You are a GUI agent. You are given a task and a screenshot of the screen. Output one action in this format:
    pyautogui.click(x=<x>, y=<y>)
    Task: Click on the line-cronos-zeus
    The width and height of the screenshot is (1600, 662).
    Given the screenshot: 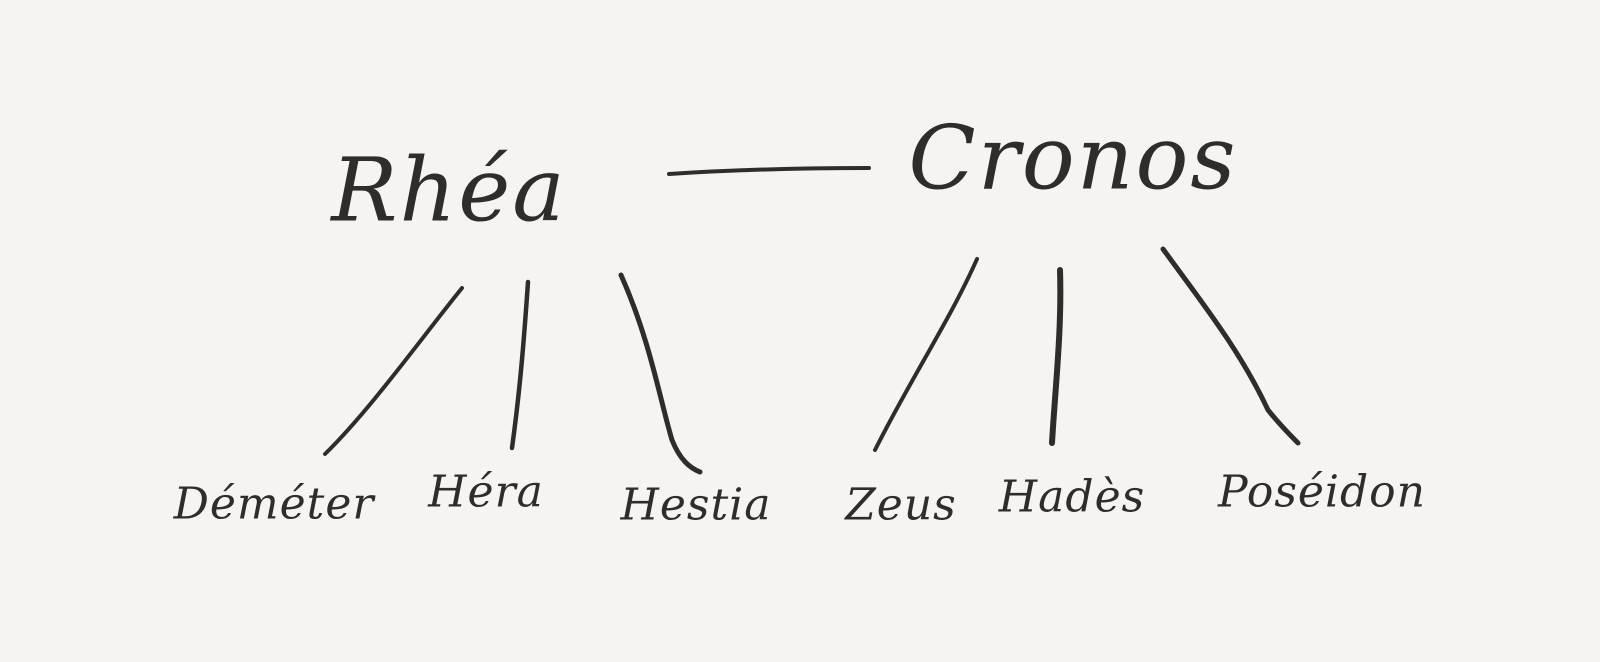 What is the action you would take?
    pyautogui.click(x=926, y=354)
    